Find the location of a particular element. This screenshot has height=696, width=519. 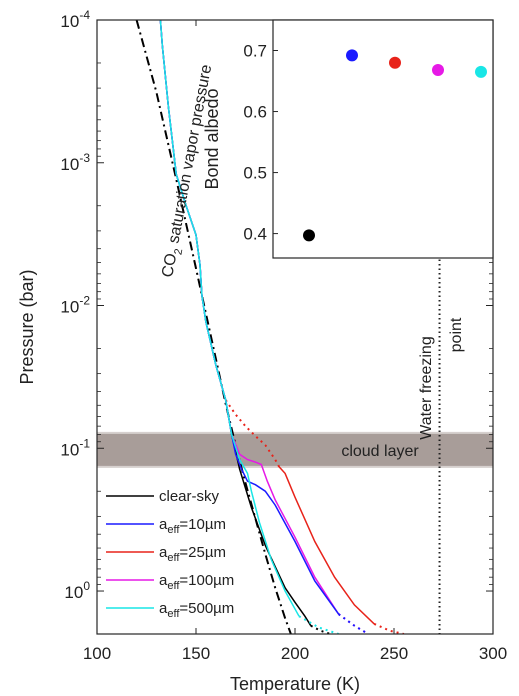

x-axis-label: Temperature (K) is located at coordinates (295, 684).